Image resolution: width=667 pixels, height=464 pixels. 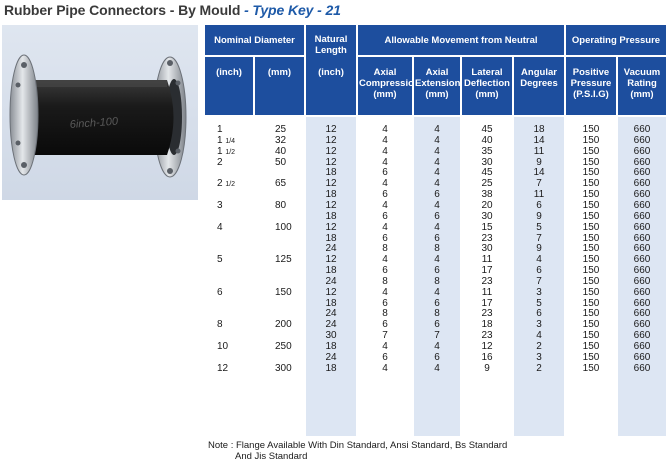 I want to click on rubber-connector-illustration: 6inch-100, so click(x=98, y=116).